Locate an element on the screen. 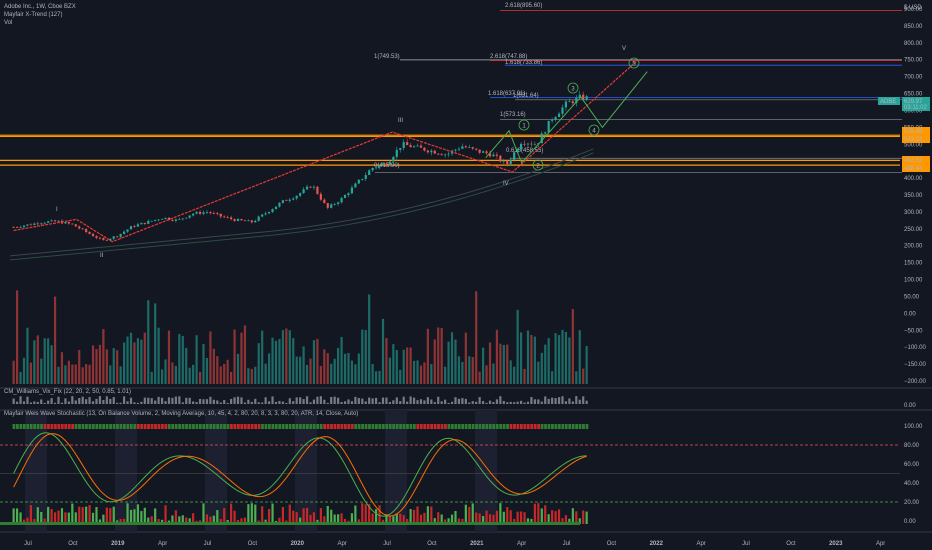 The width and height of the screenshot is (932, 550). price-badge-value: 438.44 is located at coordinates (913, 169).